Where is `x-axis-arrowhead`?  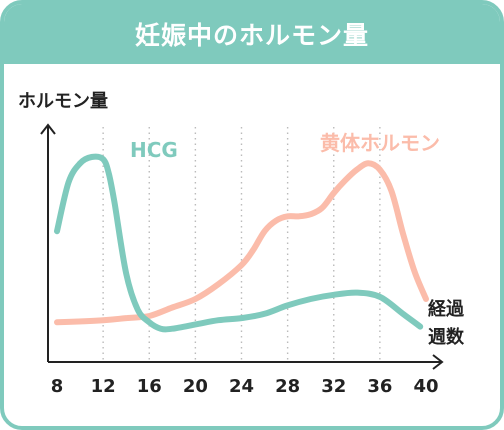
x-axis-arrowhead is located at coordinates (438, 362).